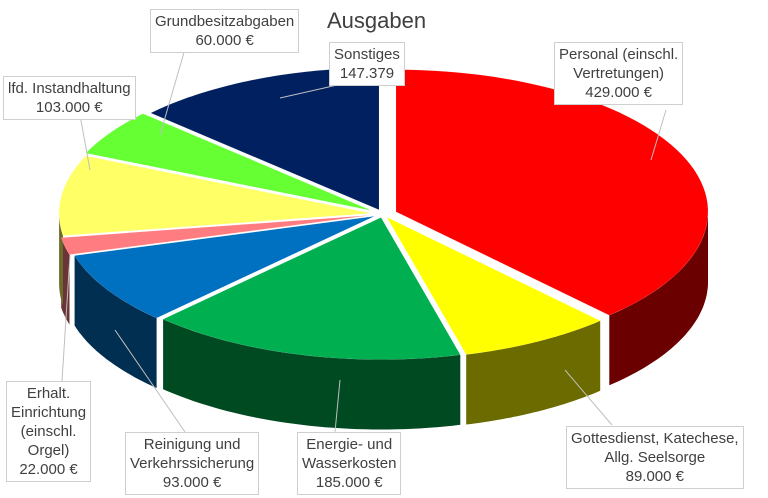 The height and width of the screenshot is (498, 768). What do you see at coordinates (377, 20) in the screenshot?
I see `chart-title: Ausgaben` at bounding box center [377, 20].